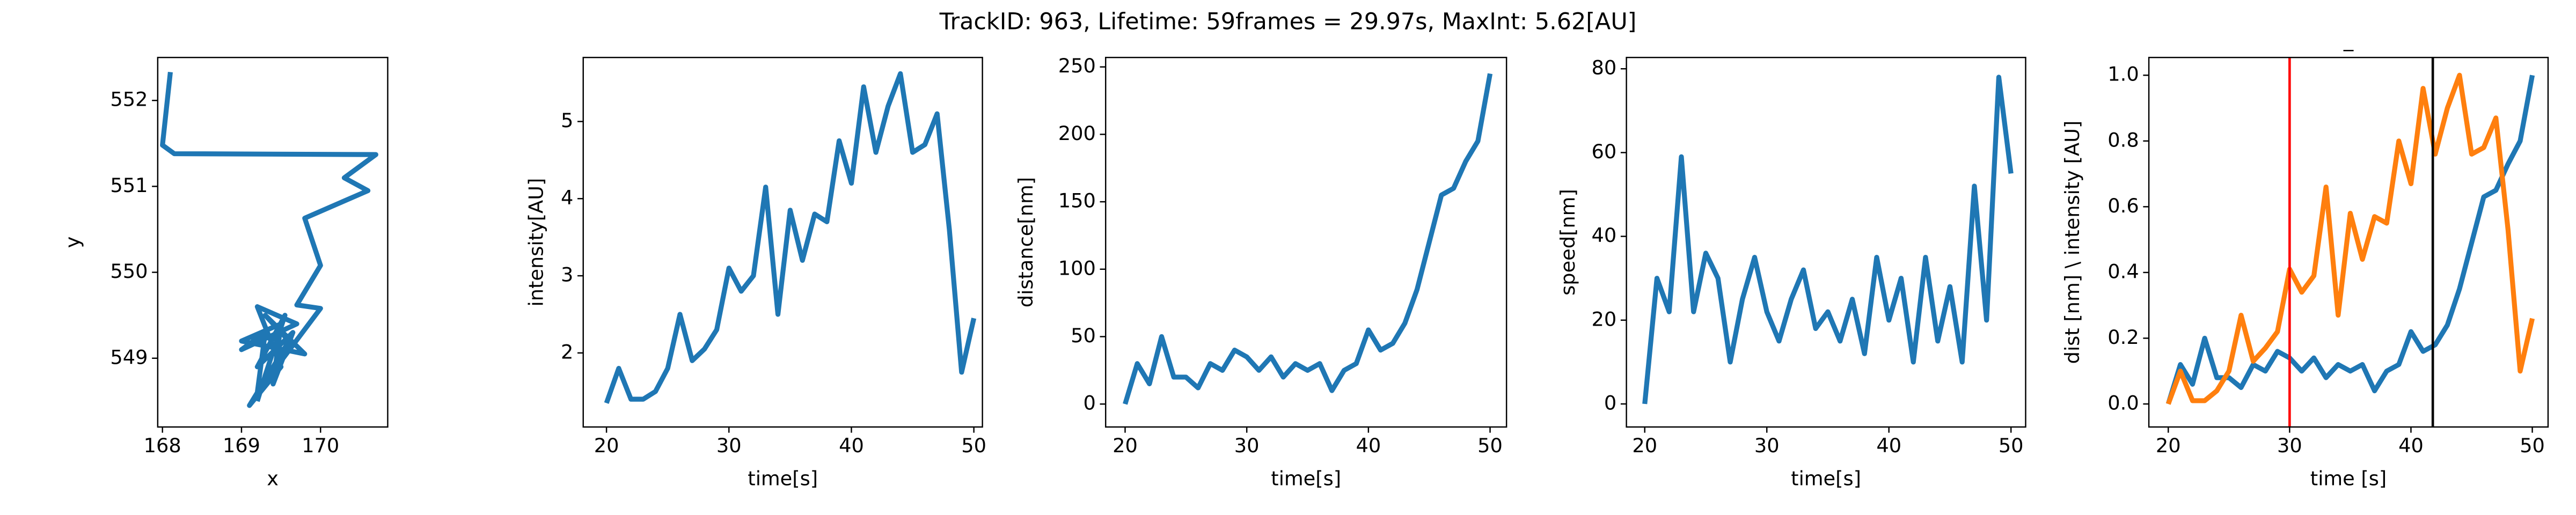  I want to click on y-tick-label: 0.4, so click(2123, 271).